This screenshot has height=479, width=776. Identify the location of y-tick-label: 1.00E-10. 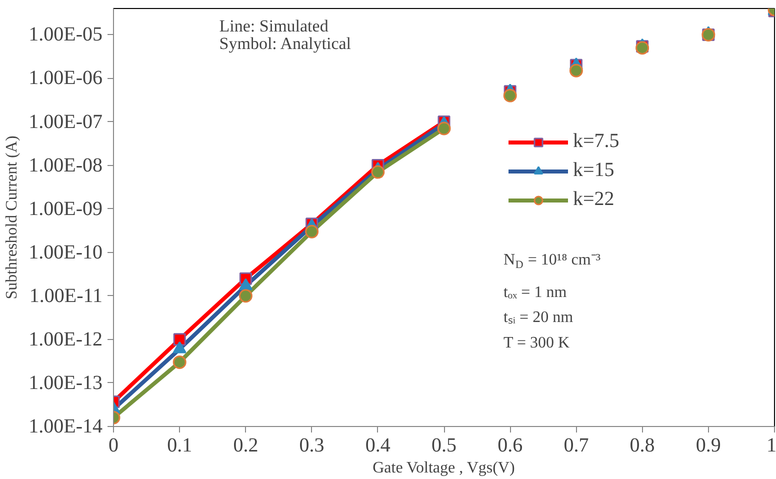
(65, 252).